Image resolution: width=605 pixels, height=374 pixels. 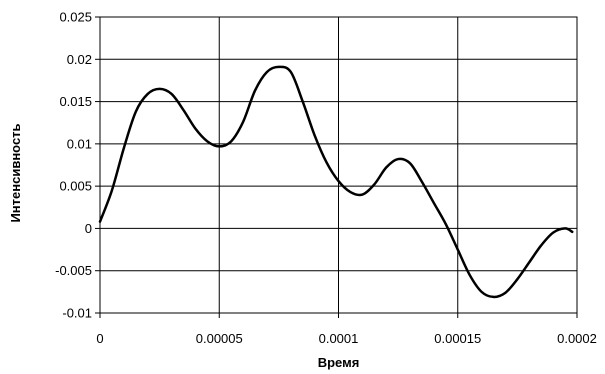 What do you see at coordinates (77, 165) in the screenshot?
I see `y-axis-ticks: -0.01 -0.005 0 0.005 0.01 0.015 0.02 0.025` at bounding box center [77, 165].